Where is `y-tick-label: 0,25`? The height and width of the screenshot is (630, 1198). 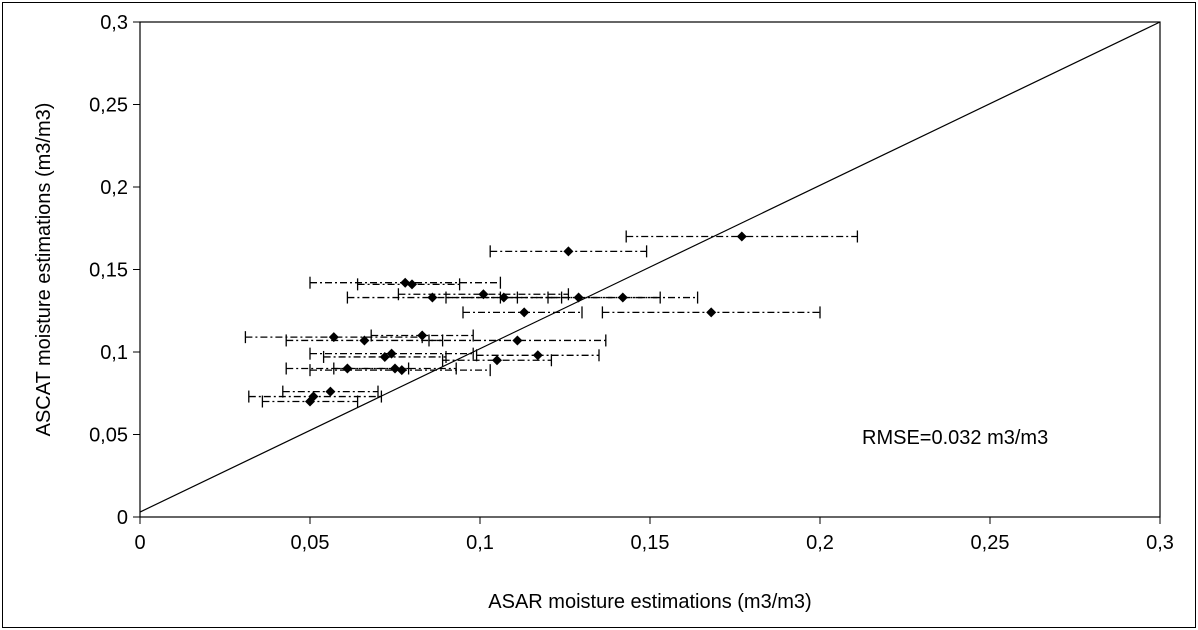 y-tick-label: 0,25 is located at coordinates (108, 106).